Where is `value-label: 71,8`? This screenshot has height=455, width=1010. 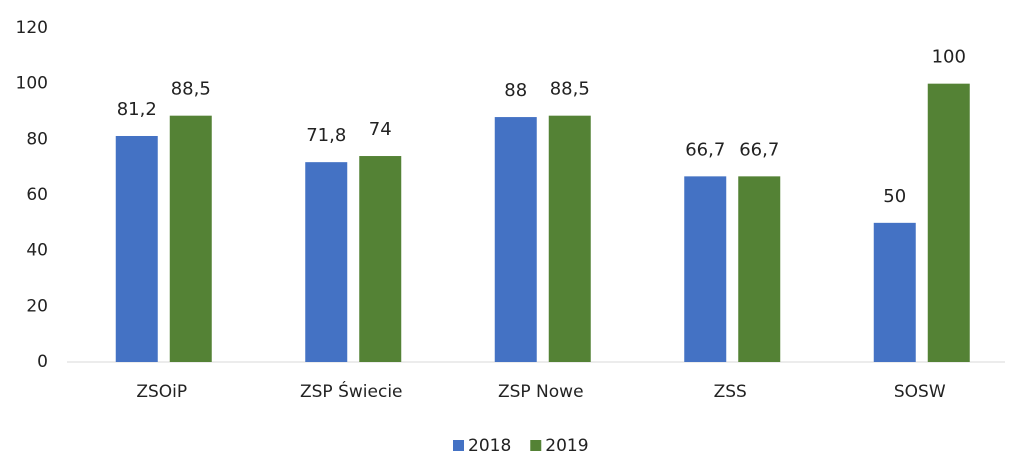 value-label: 71,8 is located at coordinates (326, 135).